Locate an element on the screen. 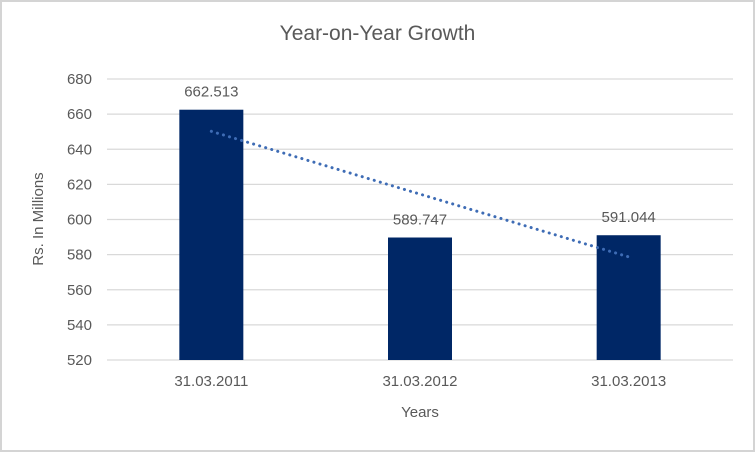 The image size is (755, 452). y-tick-label: 560 is located at coordinates (79, 290).